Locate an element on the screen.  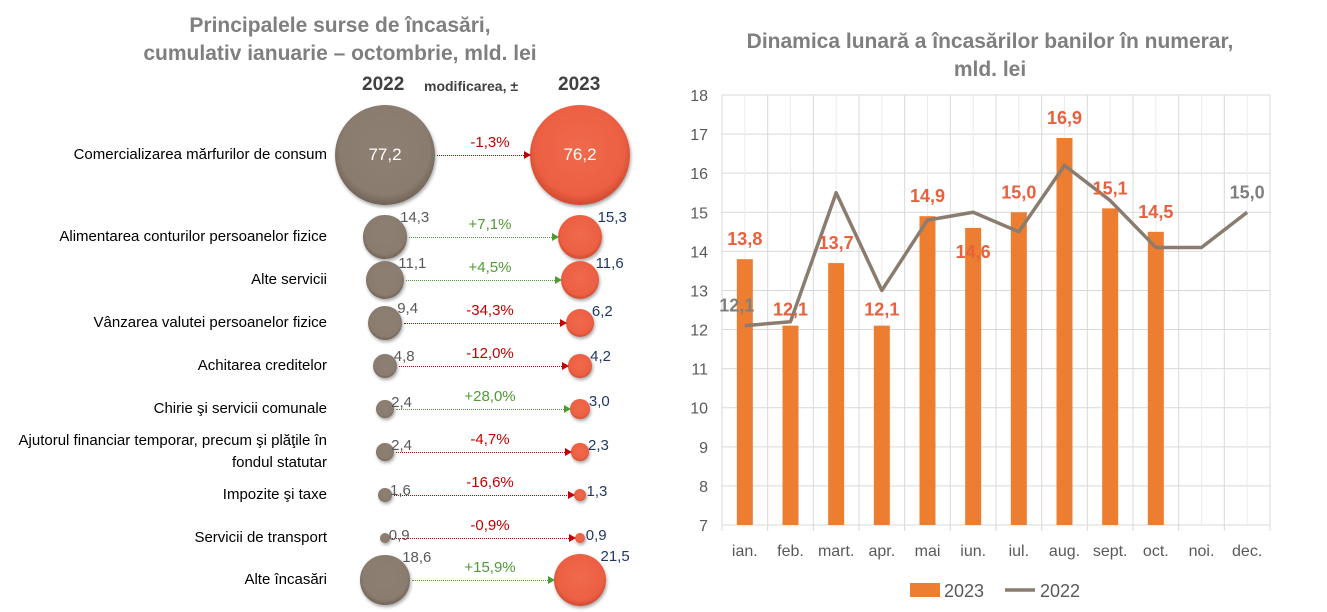
y-tick-label: 13 is located at coordinates (699, 291).